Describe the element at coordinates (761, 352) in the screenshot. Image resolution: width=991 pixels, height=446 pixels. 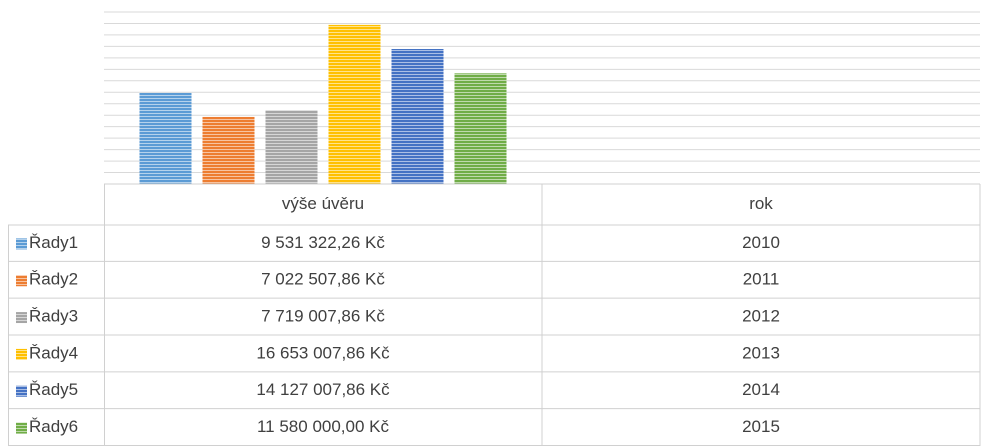
I see `table-cell: 2013` at that location.